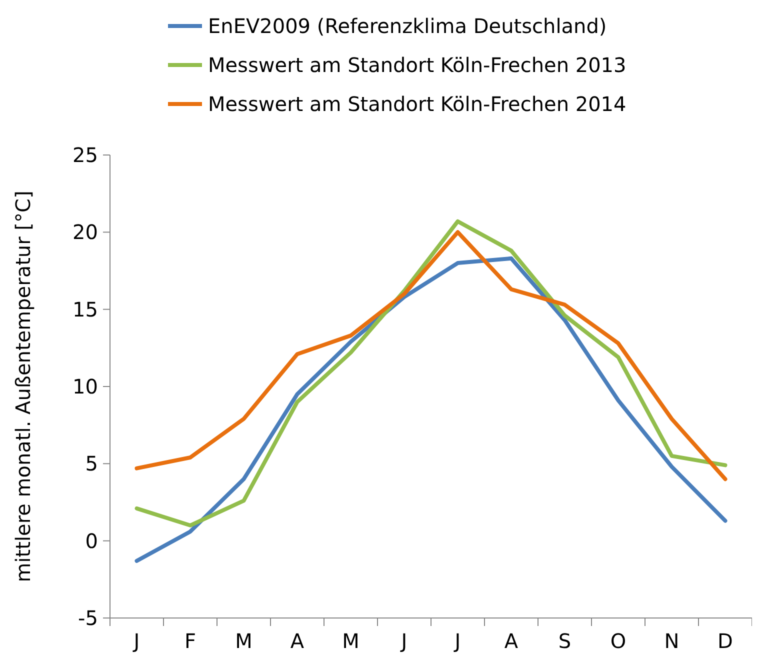  What do you see at coordinates (190, 641) in the screenshot?
I see `x-tick-label: F` at bounding box center [190, 641].